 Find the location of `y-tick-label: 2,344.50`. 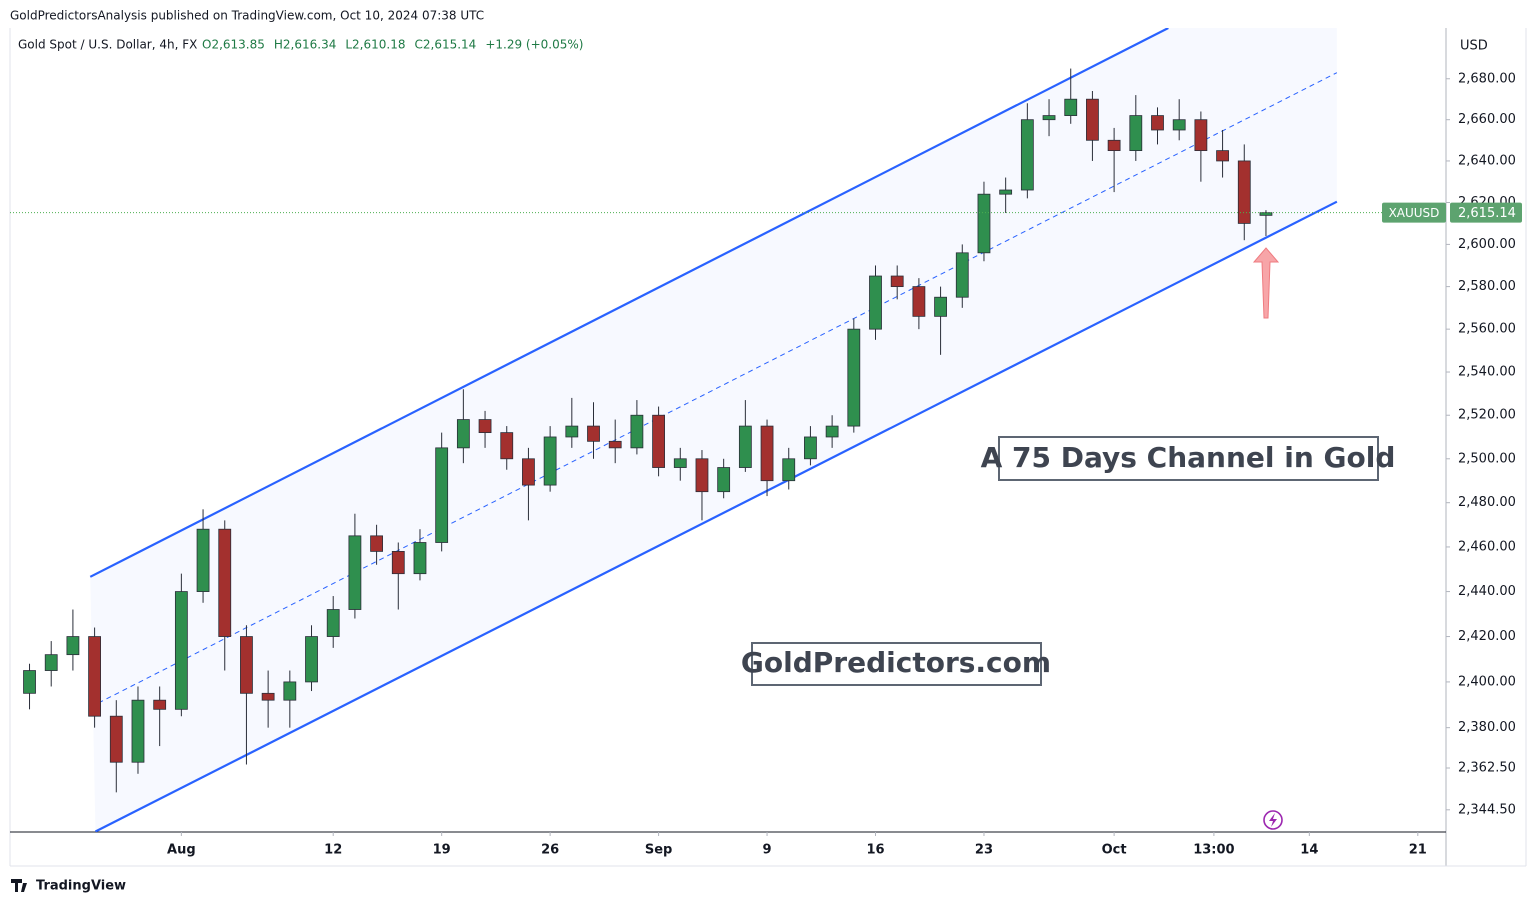

y-tick-label: 2,344.50 is located at coordinates (1487, 809).